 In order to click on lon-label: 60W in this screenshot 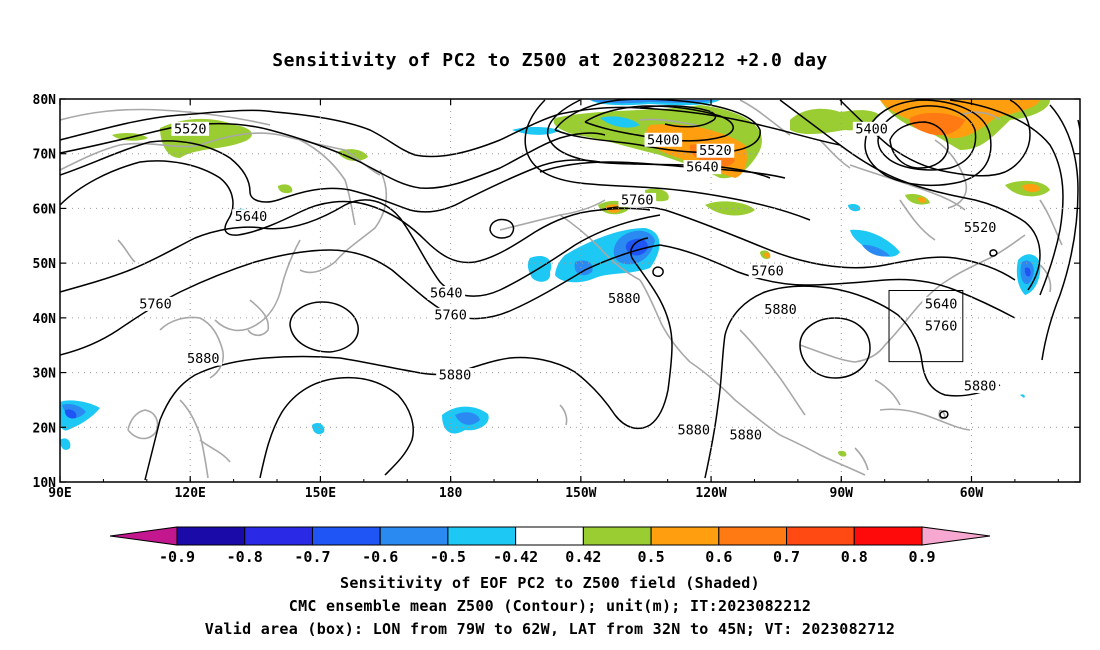, I will do `click(972, 493)`.